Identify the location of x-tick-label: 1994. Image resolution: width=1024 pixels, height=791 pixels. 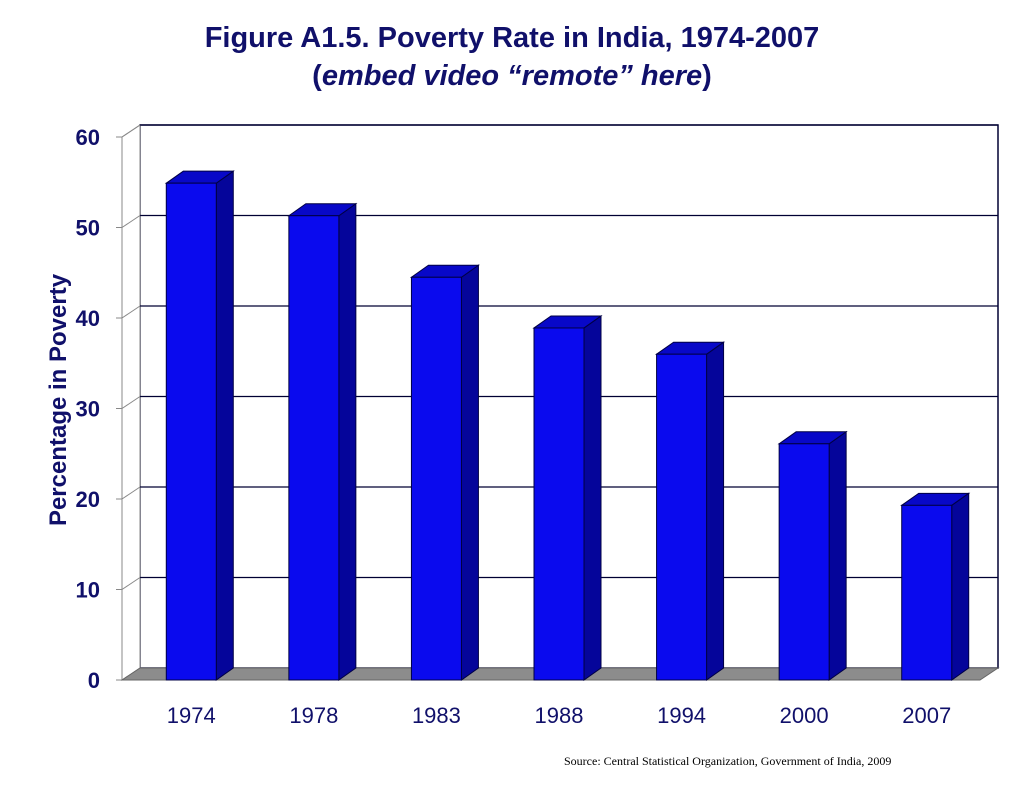
(681, 715).